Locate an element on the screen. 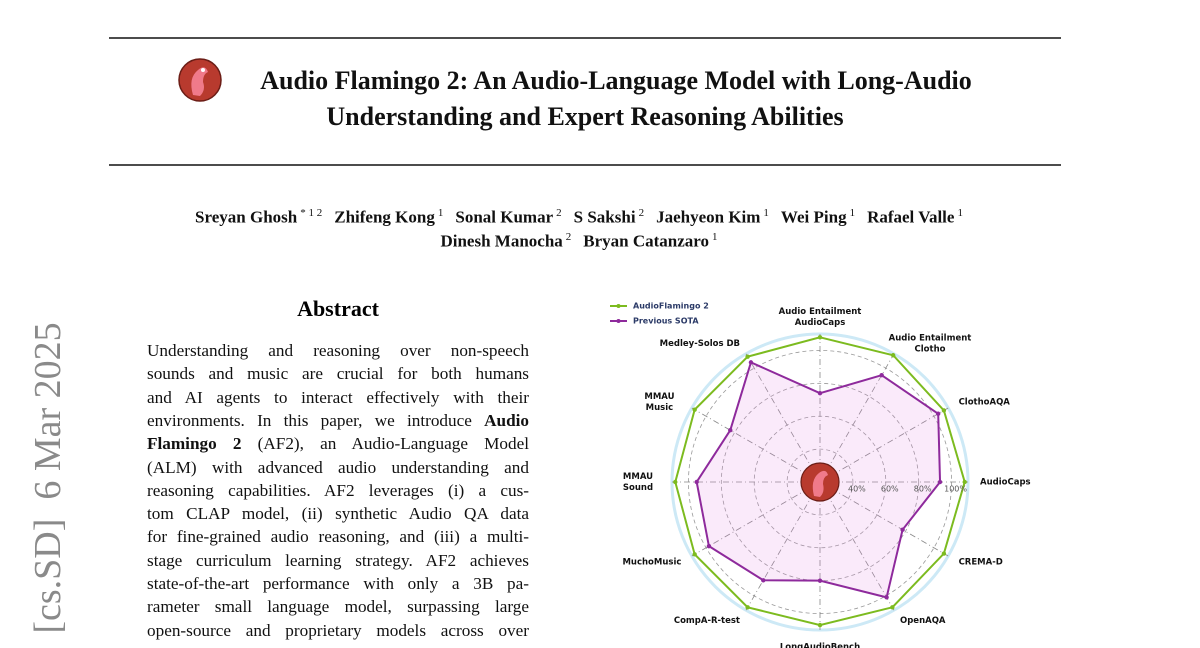 Image resolution: width=1200 pixels, height=648 pixels. category-label: CompA-R-test is located at coordinates (707, 621).